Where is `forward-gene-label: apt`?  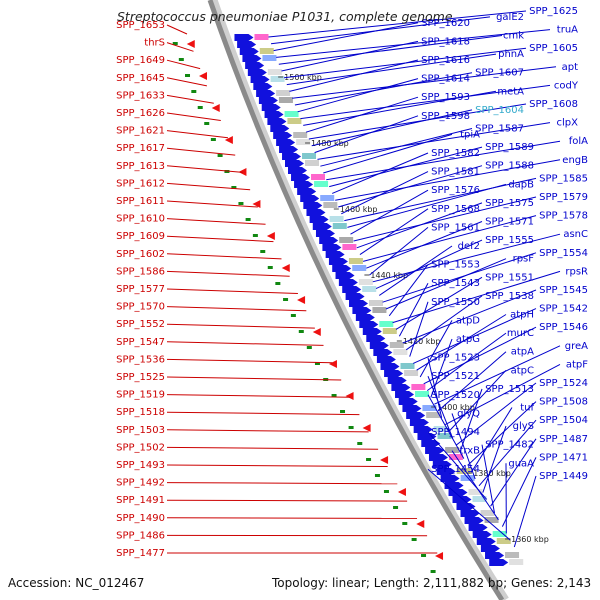
forward-gene-label: apt is located at coordinates (570, 67).